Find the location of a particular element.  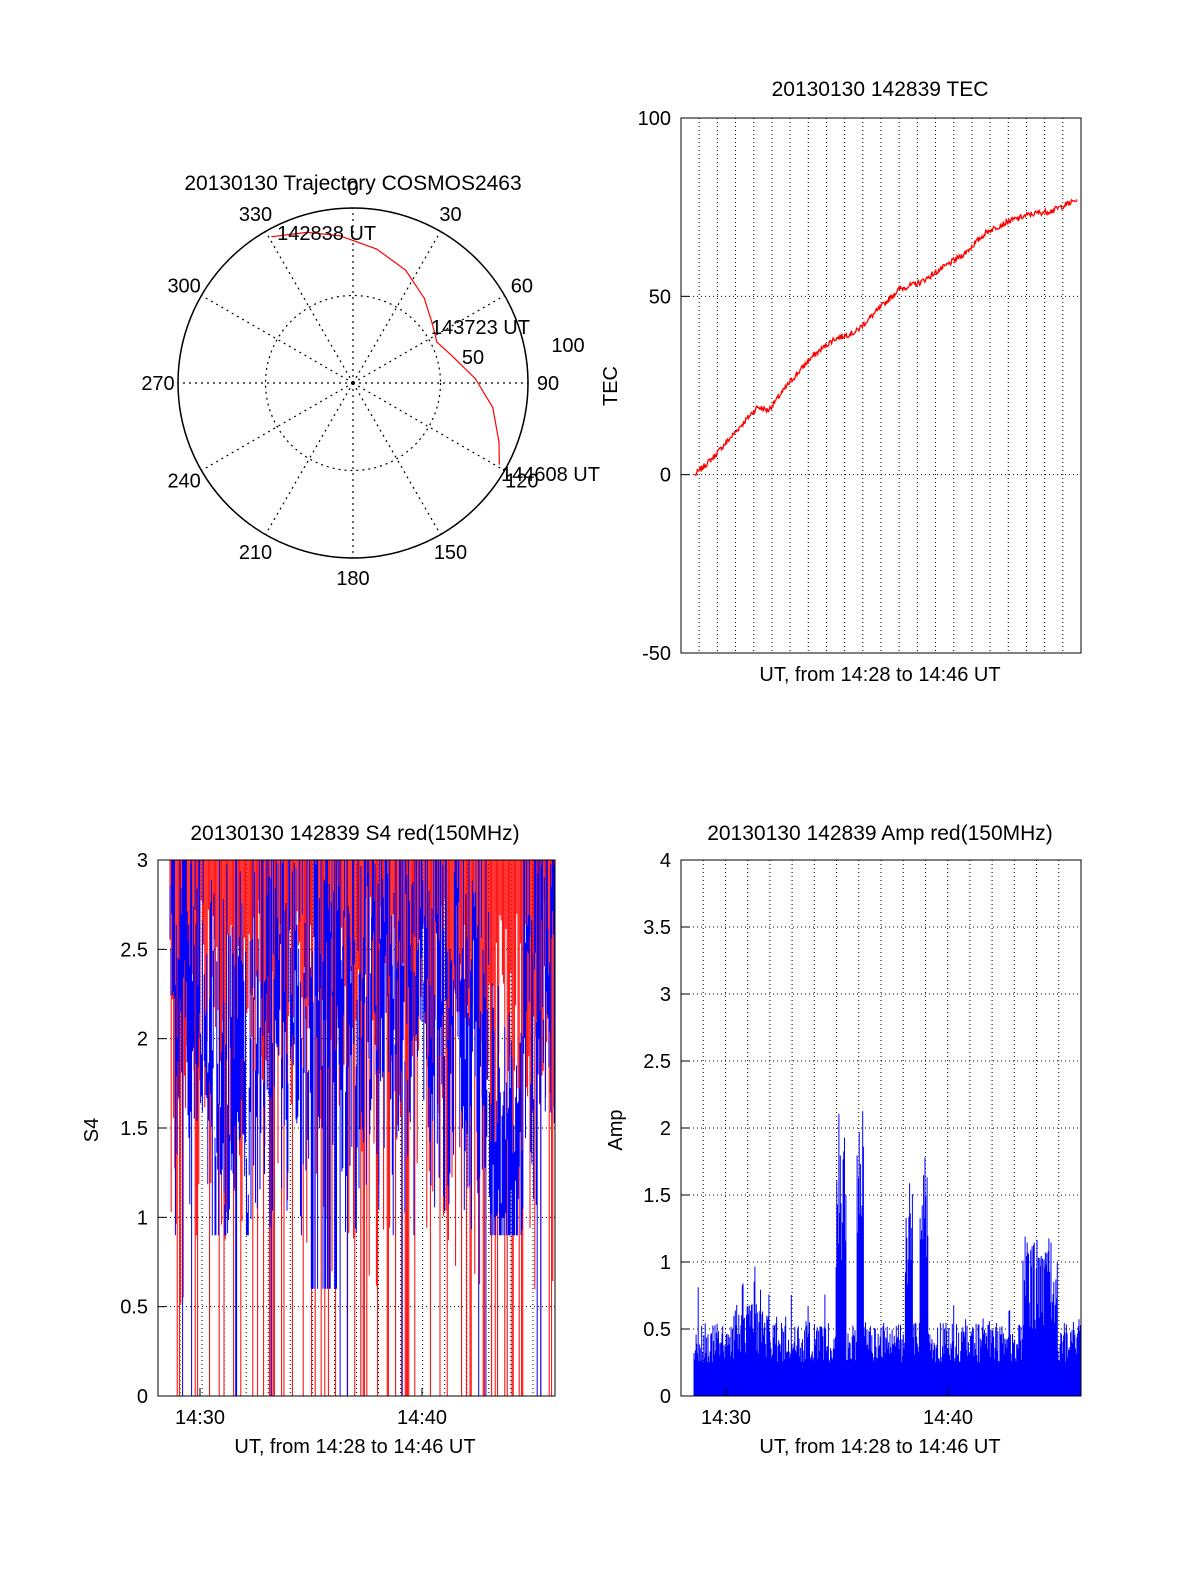

tec-frame is located at coordinates (881, 385).